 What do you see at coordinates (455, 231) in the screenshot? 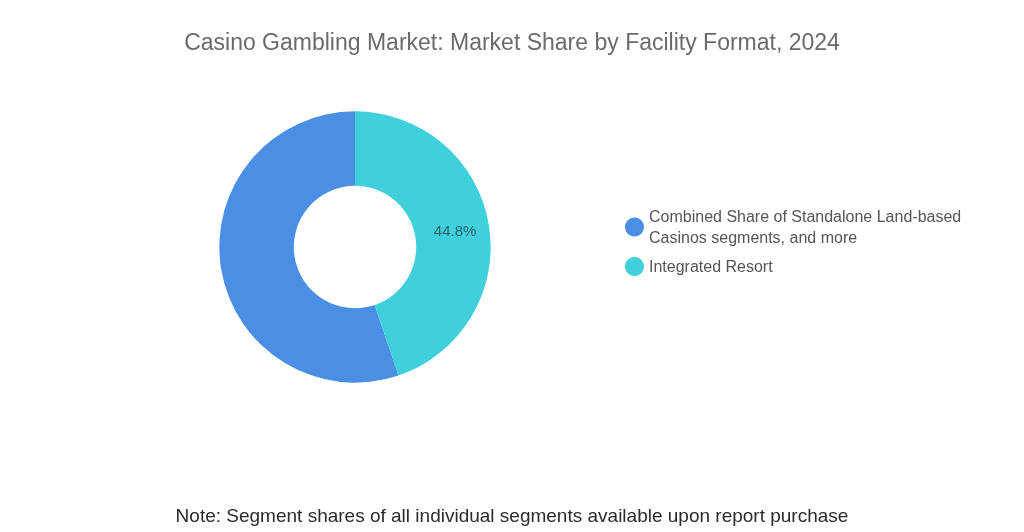
I see `data-label: 44.8%` at bounding box center [455, 231].